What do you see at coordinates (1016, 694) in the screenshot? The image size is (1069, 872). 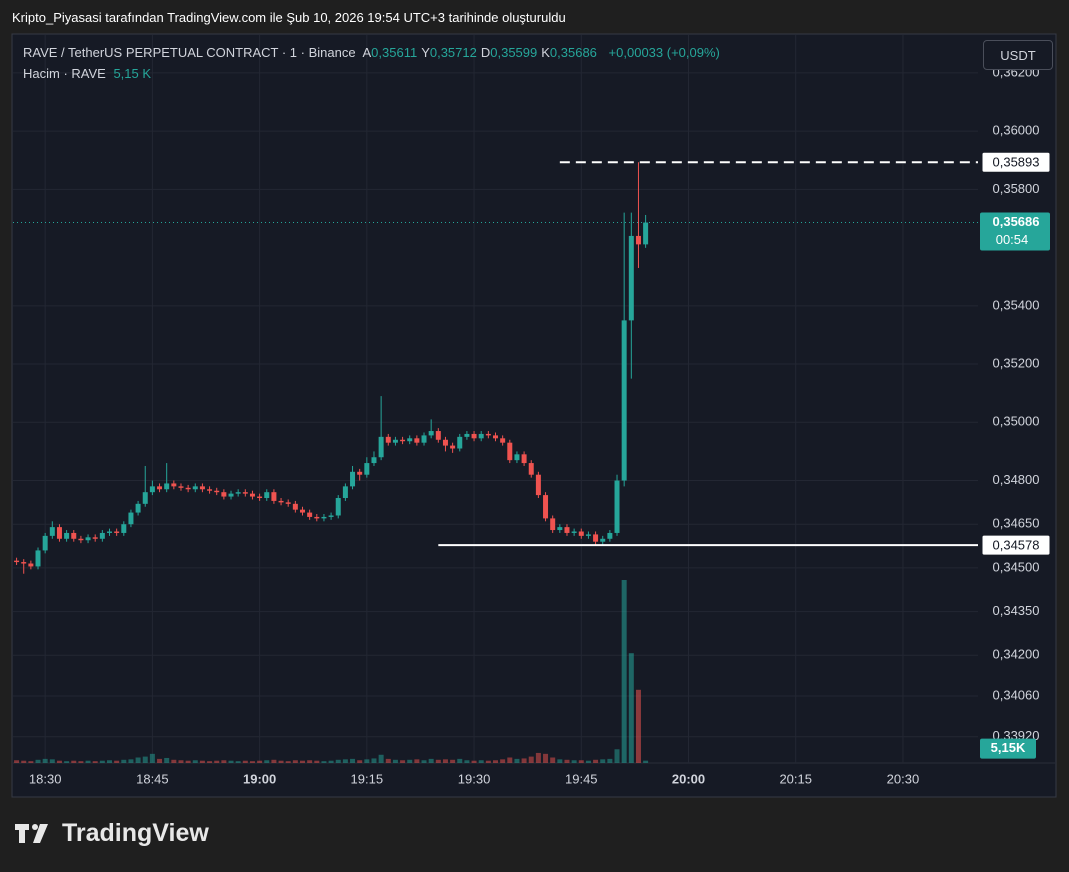 I see `y-tick-label: 0,34060` at bounding box center [1016, 694].